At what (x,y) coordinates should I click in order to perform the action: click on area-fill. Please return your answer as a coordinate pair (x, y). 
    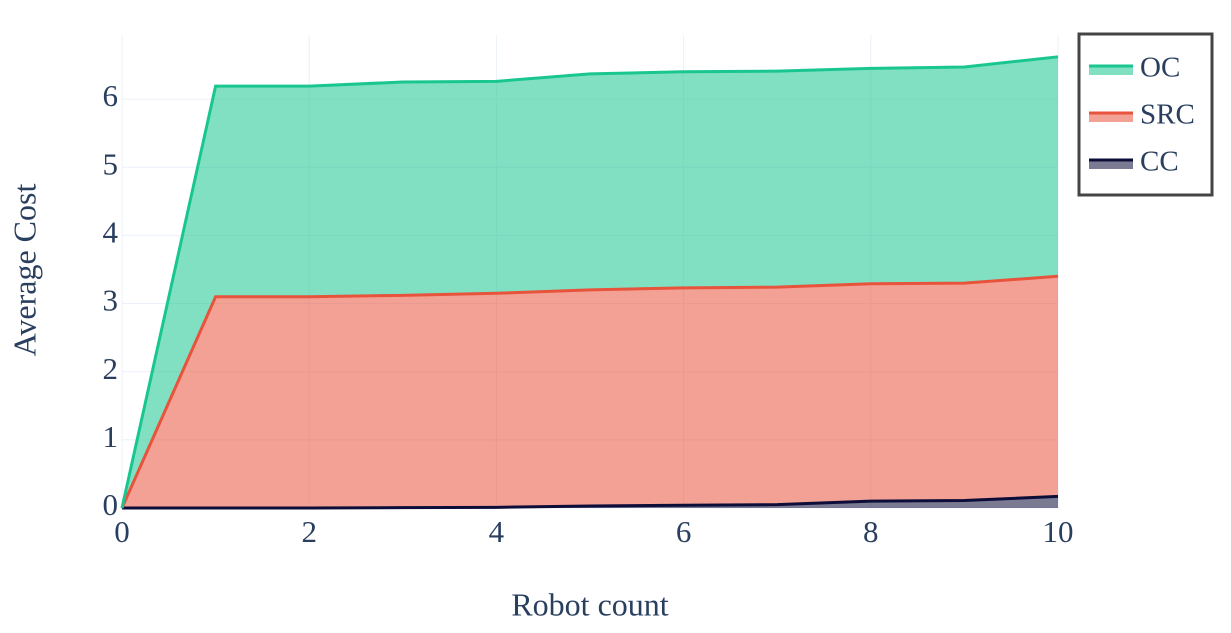
    Looking at the image, I should click on (590, 502).